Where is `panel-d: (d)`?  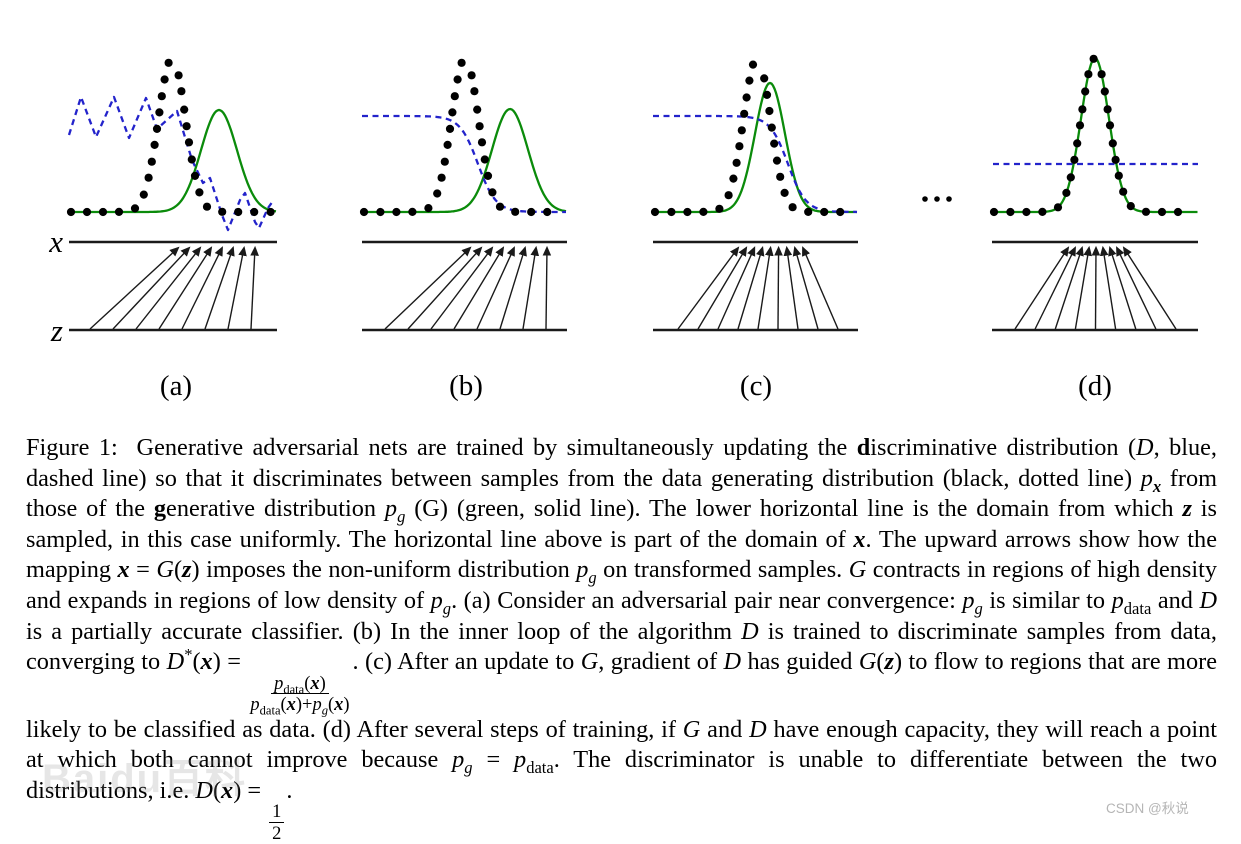 panel-d: (d) is located at coordinates (1093, 228).